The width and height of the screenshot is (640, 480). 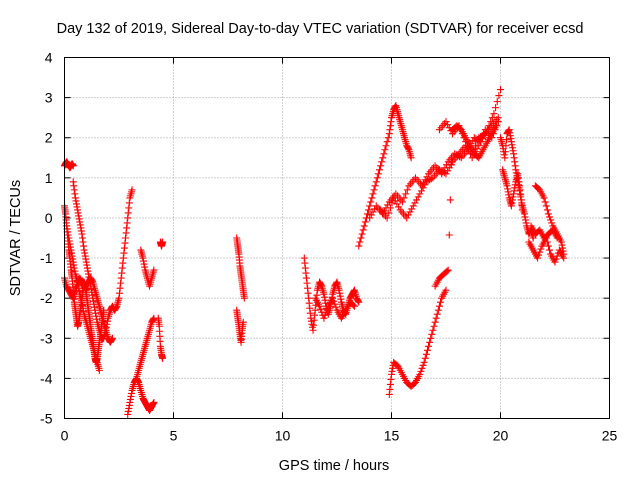 What do you see at coordinates (46, 298) in the screenshot?
I see `y-tick-label: -2` at bounding box center [46, 298].